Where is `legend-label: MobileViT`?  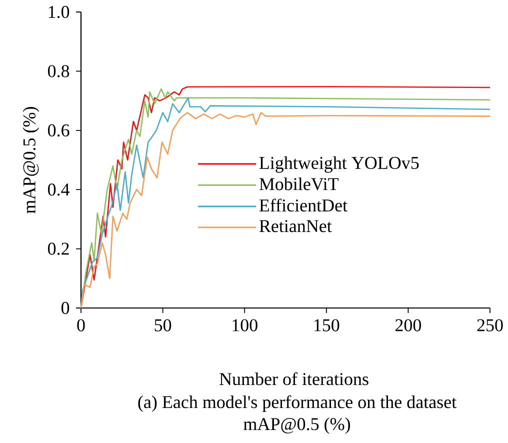 legend-label: MobileViT is located at coordinates (299, 184).